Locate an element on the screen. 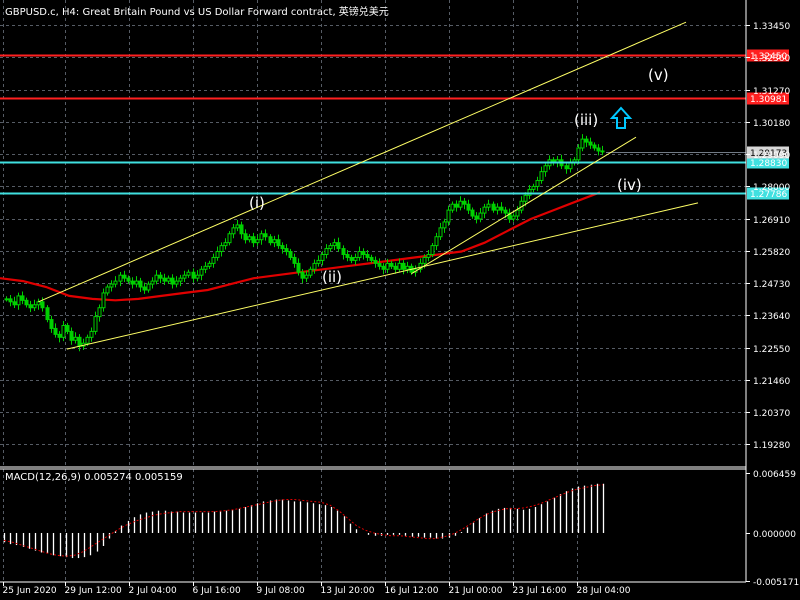 The height and width of the screenshot is (600, 800). wave-label: (v) is located at coordinates (658, 75).